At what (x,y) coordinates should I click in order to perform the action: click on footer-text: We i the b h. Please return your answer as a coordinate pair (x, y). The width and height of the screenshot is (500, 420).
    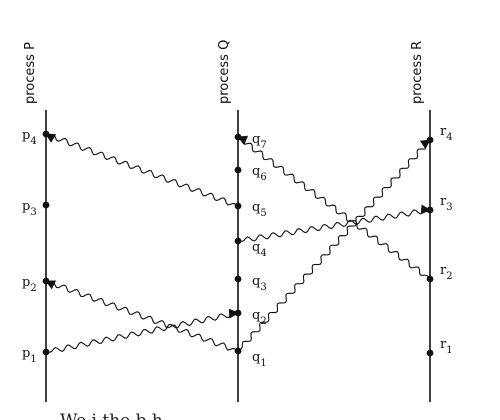
    Looking at the image, I should click on (111, 415).